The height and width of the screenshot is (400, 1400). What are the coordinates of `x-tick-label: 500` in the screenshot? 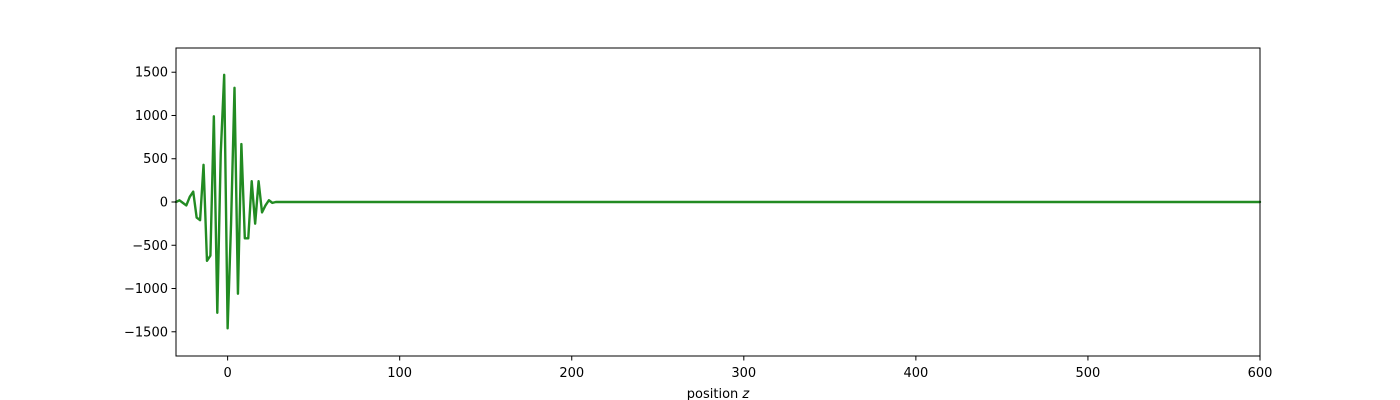 It's located at (1088, 373).